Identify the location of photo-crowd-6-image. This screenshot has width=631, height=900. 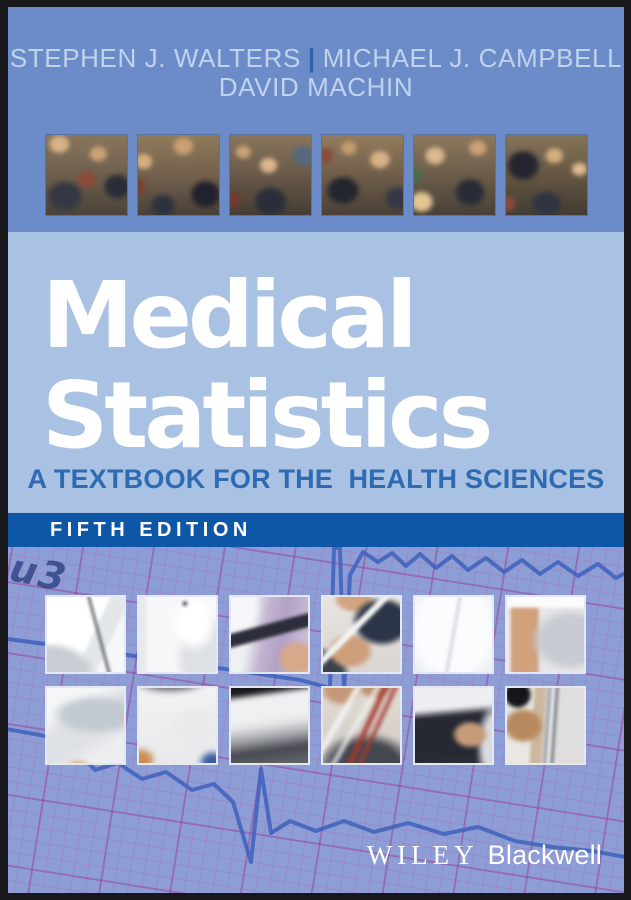
(546, 175).